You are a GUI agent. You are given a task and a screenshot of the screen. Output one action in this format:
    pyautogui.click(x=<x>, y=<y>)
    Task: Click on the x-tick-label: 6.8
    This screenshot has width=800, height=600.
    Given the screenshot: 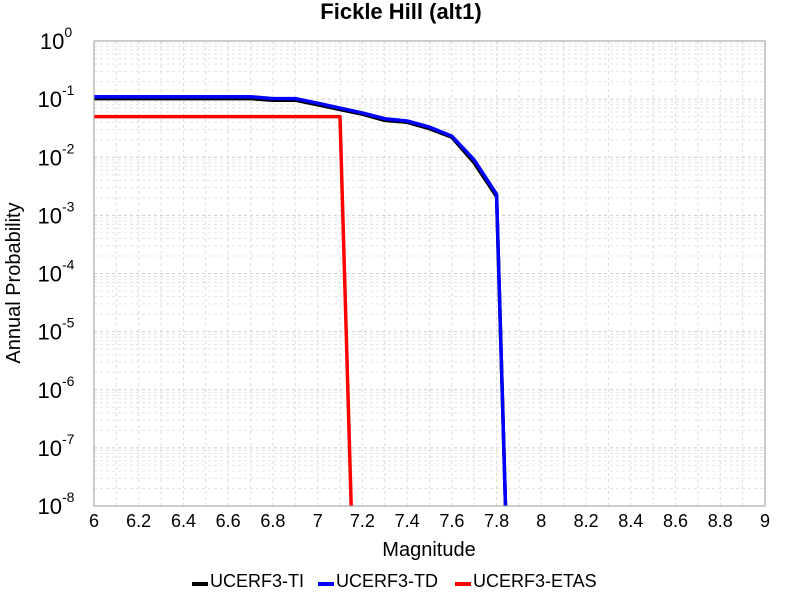 What is the action you would take?
    pyautogui.click(x=272, y=521)
    